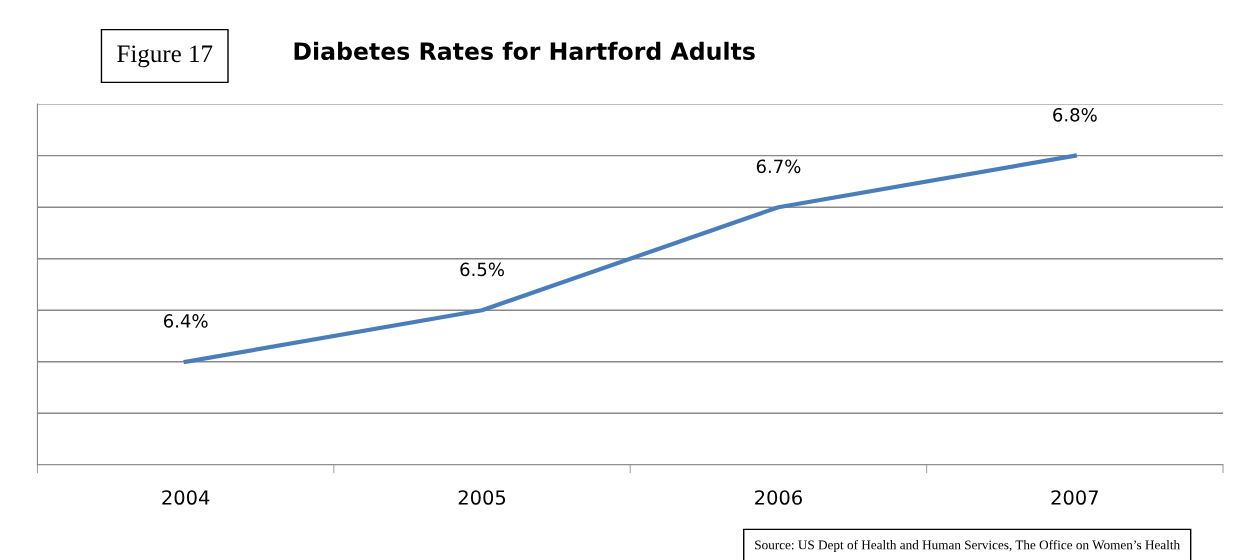 The image size is (1248, 560). Describe the element at coordinates (778, 497) in the screenshot. I see `x-tick-label: 2006` at that location.